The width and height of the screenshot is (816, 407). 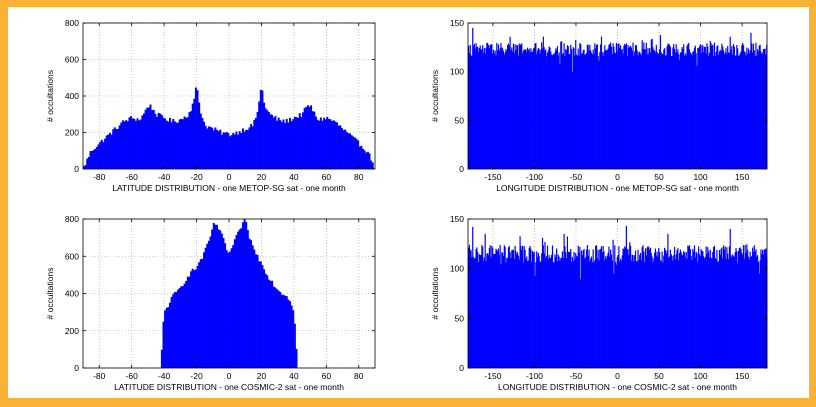 I want to click on x-tick-label: 0, so click(x=617, y=177).